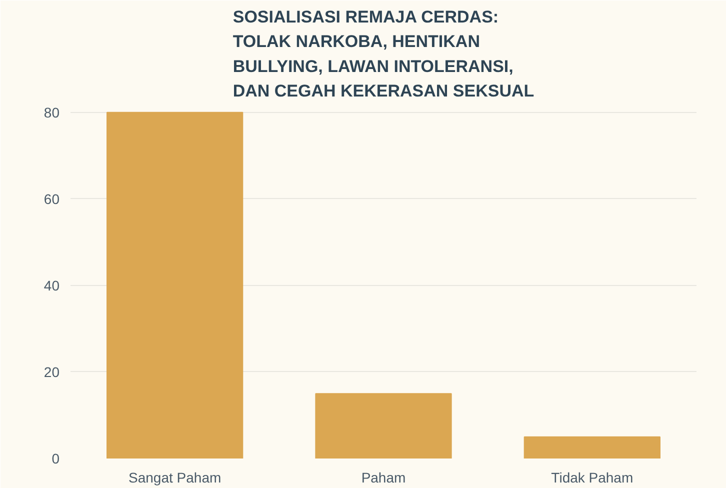 The image size is (726, 488). What do you see at coordinates (52, 112) in the screenshot?
I see `y-tick-label: 80` at bounding box center [52, 112].